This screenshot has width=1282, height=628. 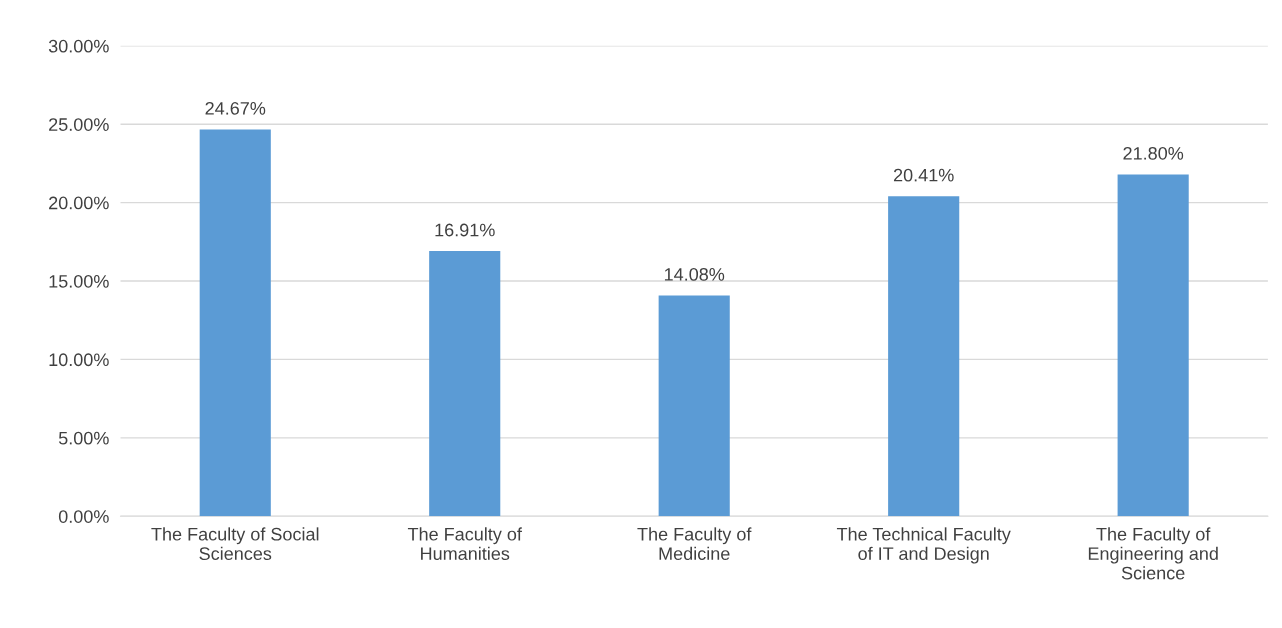 I want to click on data-label: 16.91%, so click(x=465, y=230).